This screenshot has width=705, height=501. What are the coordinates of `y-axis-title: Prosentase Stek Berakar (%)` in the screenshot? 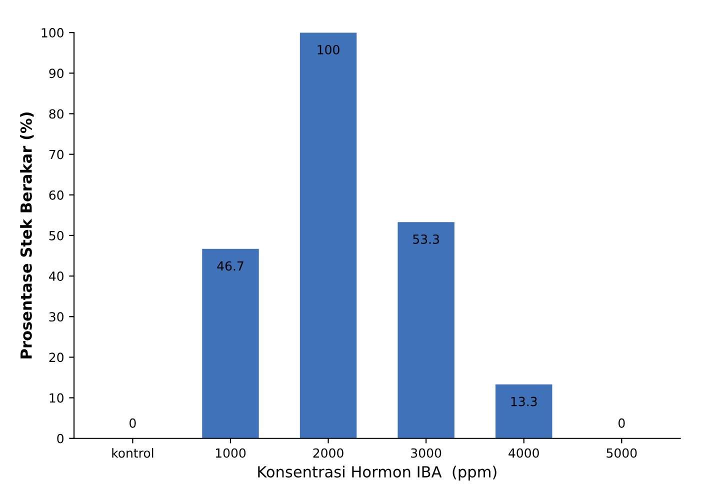 It's located at (27, 235).